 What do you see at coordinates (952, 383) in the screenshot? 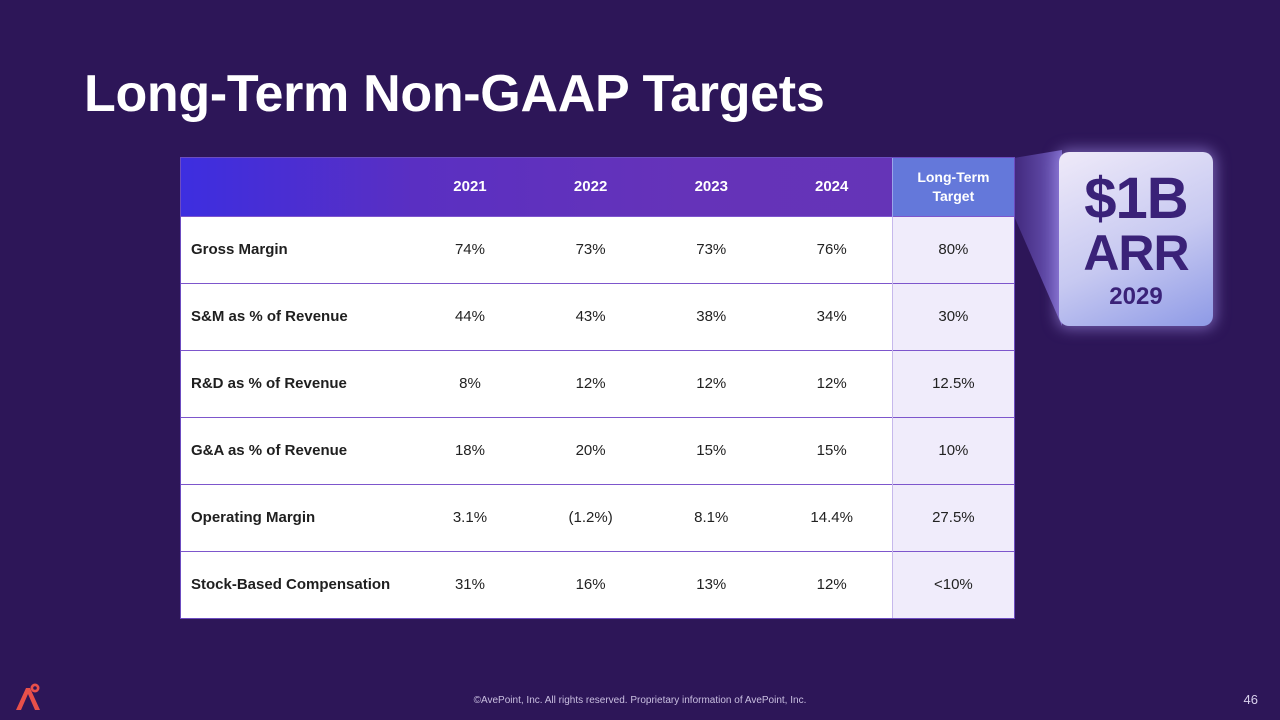
I see `cell-target: 12.5%` at bounding box center [952, 383].